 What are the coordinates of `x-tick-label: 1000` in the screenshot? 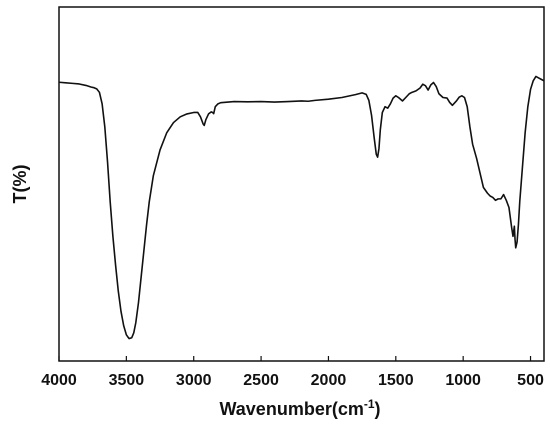 It's located at (463, 380).